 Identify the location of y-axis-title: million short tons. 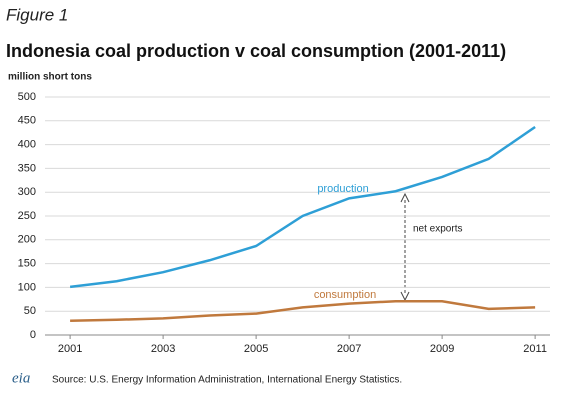
(50, 77).